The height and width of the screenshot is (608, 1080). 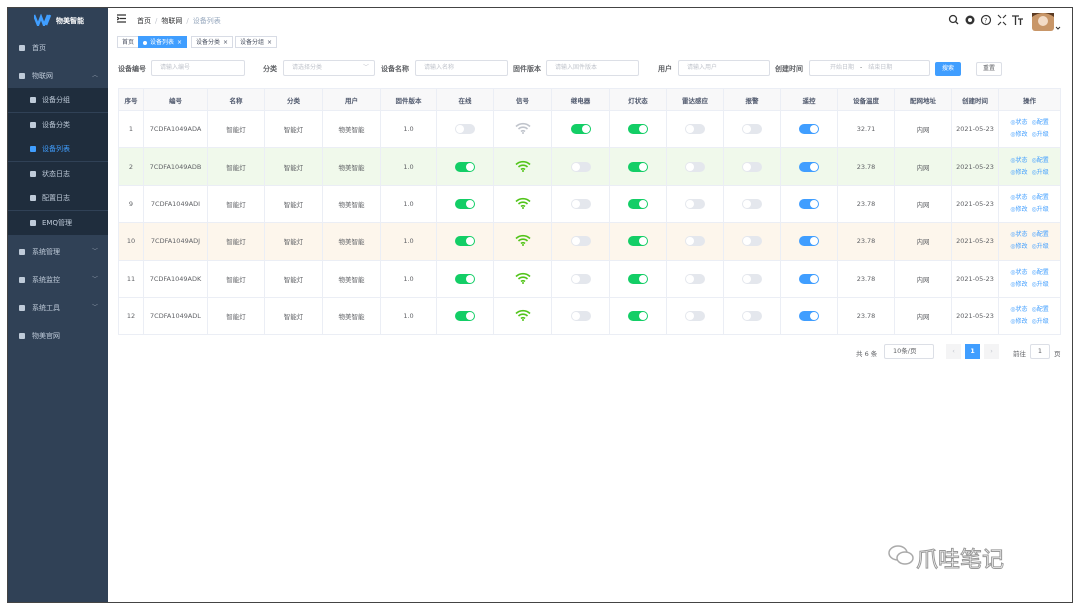 What do you see at coordinates (1057, 354) in the screenshot?
I see `goto-unit: 页` at bounding box center [1057, 354].